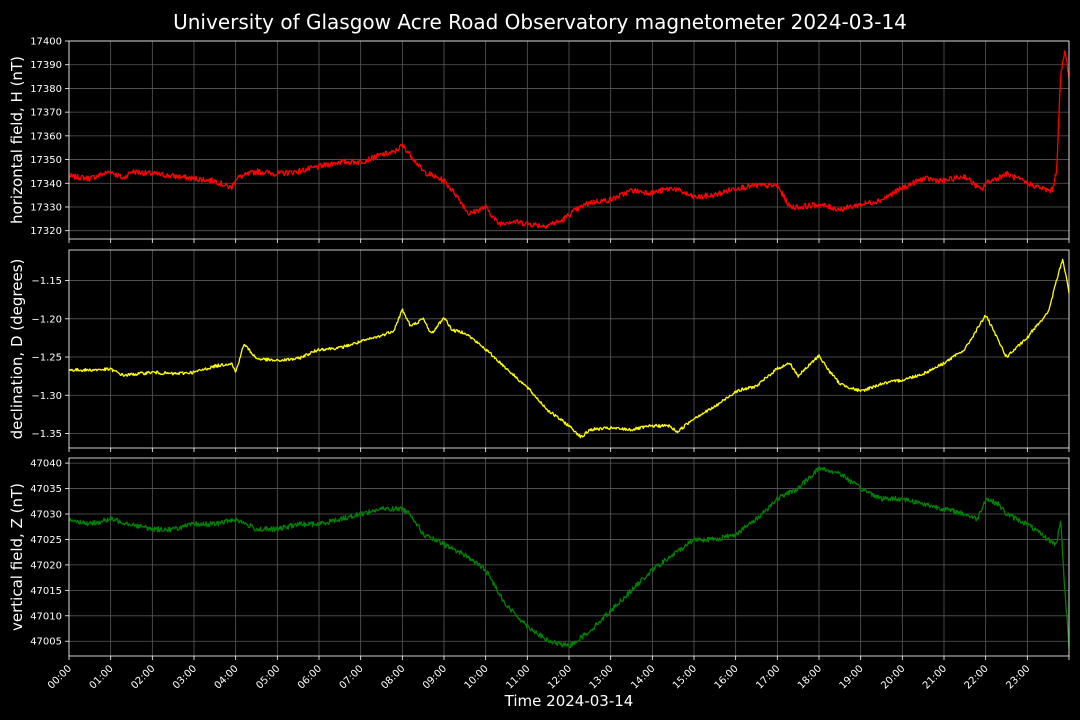  What do you see at coordinates (852, 677) in the screenshot?
I see `x-tick-label: 19:00` at bounding box center [852, 677].